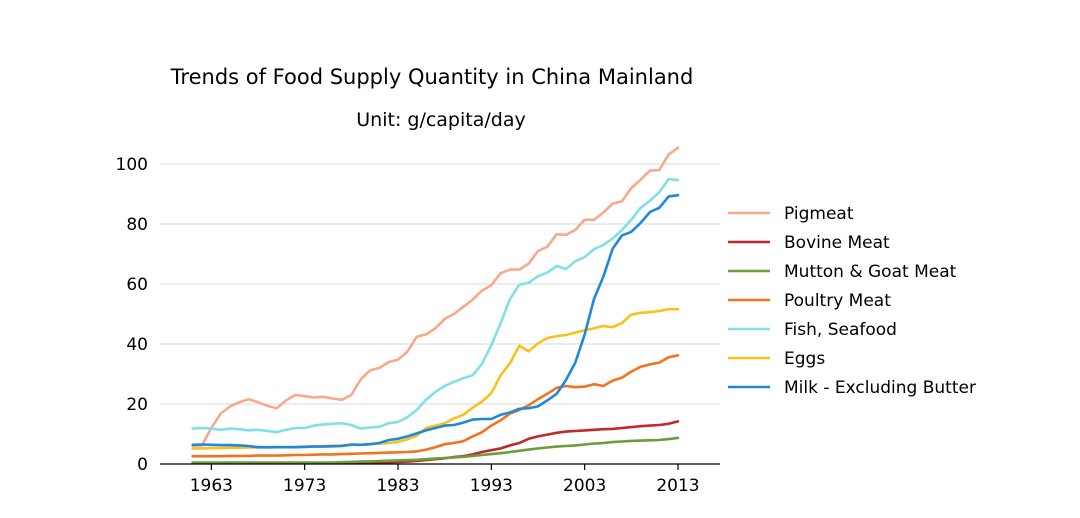 The image size is (1080, 518). I want to click on x-tick-label: 1973, so click(304, 486).